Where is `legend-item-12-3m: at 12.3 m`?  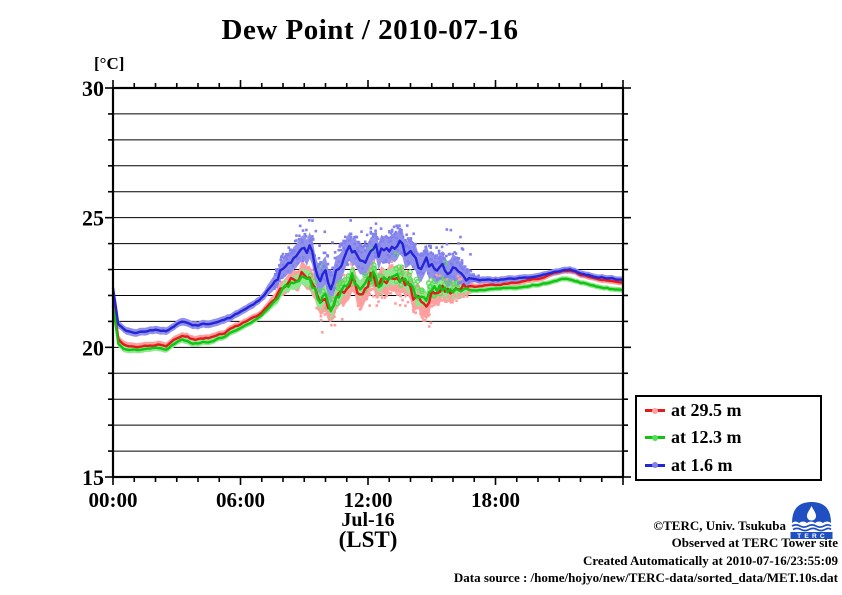 legend-item-12-3m: at 12.3 m is located at coordinates (728, 438).